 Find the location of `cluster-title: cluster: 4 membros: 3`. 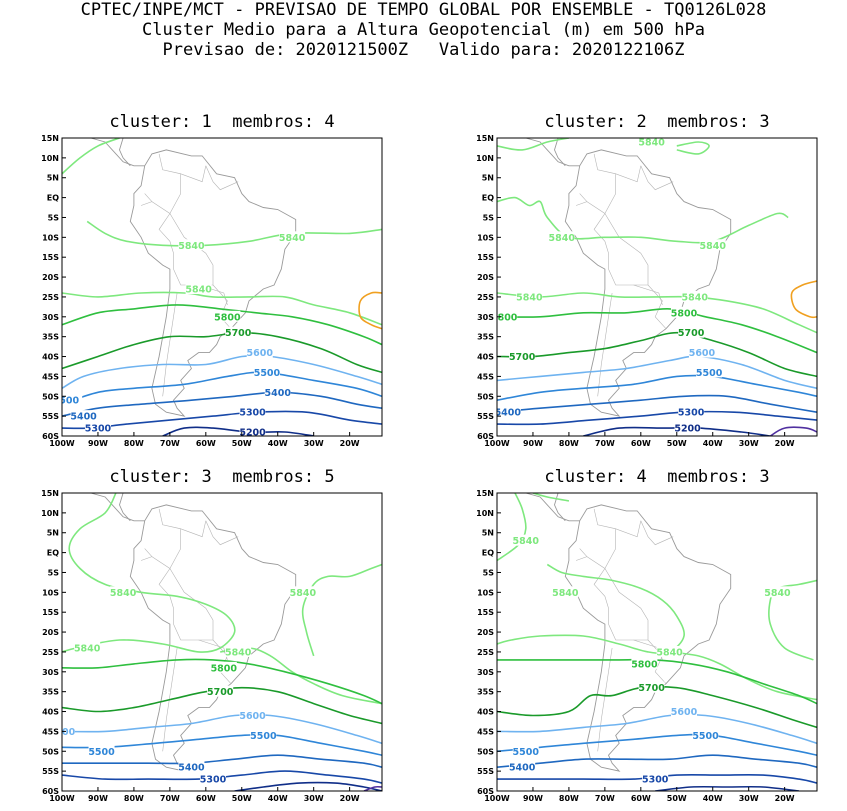

cluster-title: cluster: 4 membros: 3 is located at coordinates (657, 477).